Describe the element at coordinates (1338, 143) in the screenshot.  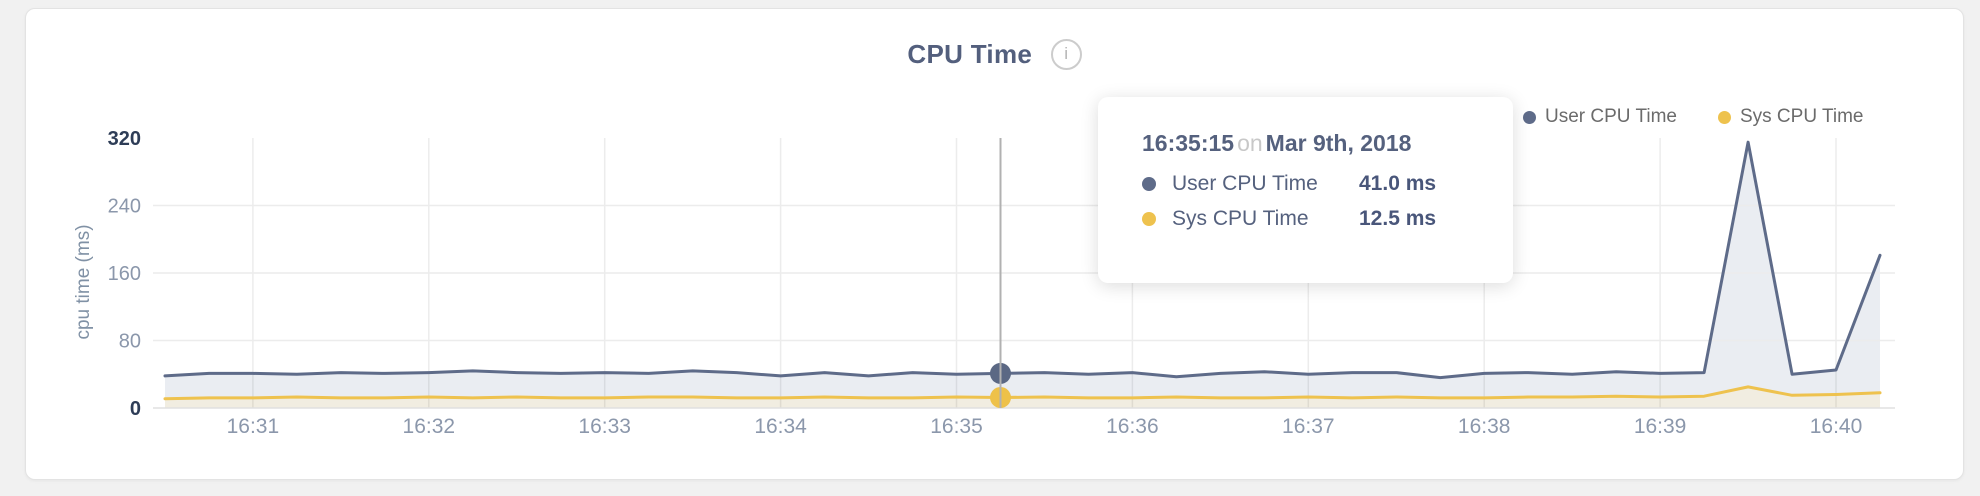
I see `tooltip-date: Mar 9th, 2018` at that location.